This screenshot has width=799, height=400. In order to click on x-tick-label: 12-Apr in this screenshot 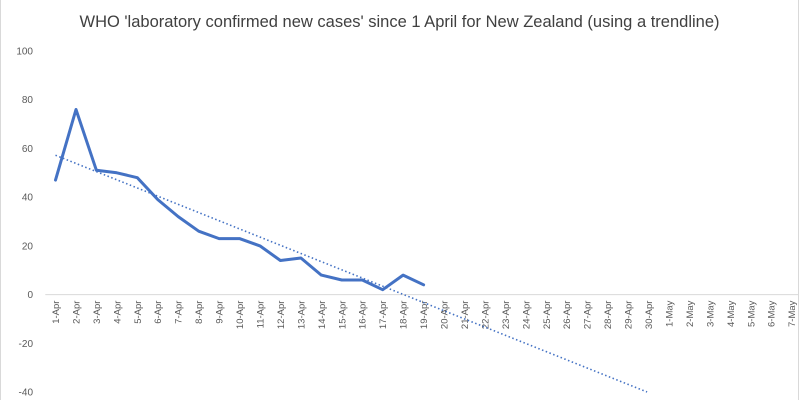, I will do `click(281, 315)`.